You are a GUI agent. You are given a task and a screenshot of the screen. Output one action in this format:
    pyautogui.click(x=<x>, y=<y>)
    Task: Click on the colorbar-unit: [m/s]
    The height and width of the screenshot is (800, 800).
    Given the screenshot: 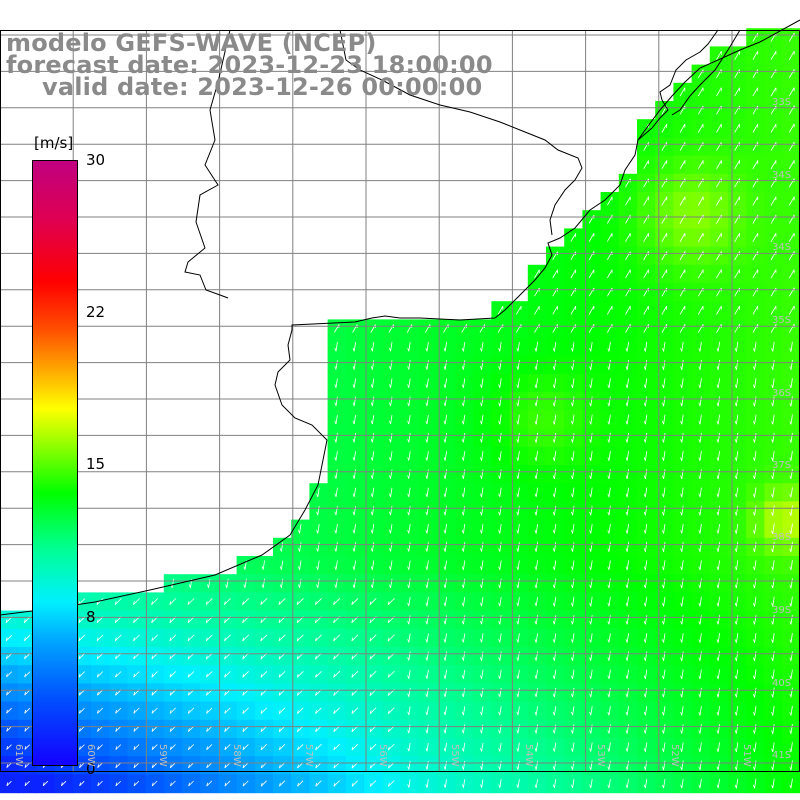 What is the action you would take?
    pyautogui.click(x=54, y=143)
    